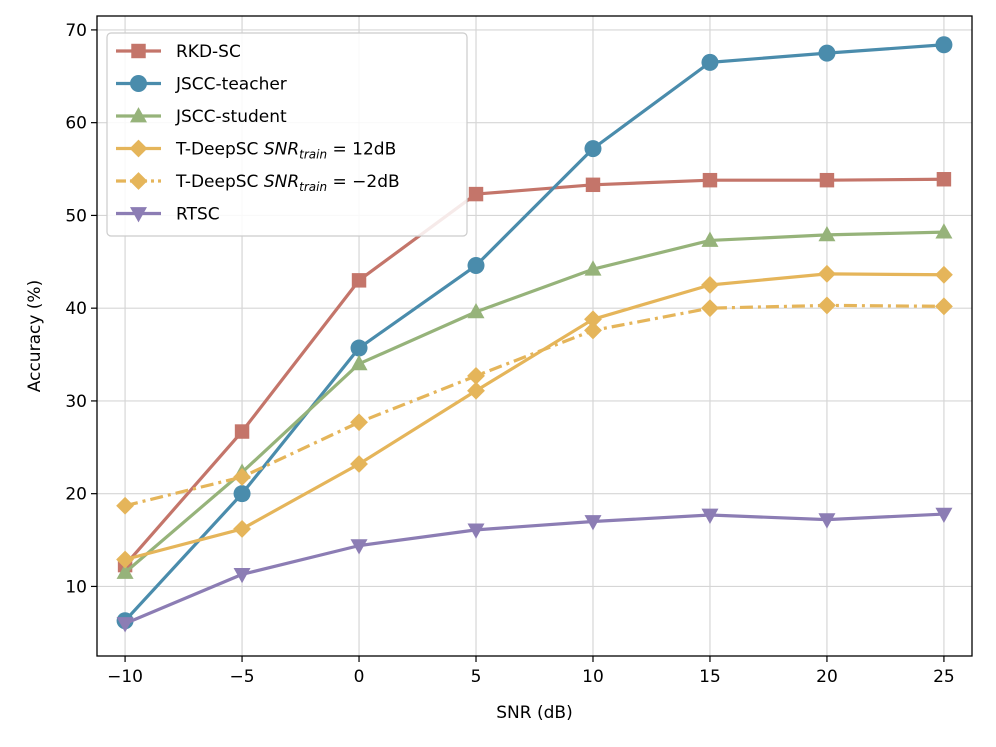 The width and height of the screenshot is (996, 747). Describe the element at coordinates (76, 402) in the screenshot. I see `y-tick-label: 30` at that location.